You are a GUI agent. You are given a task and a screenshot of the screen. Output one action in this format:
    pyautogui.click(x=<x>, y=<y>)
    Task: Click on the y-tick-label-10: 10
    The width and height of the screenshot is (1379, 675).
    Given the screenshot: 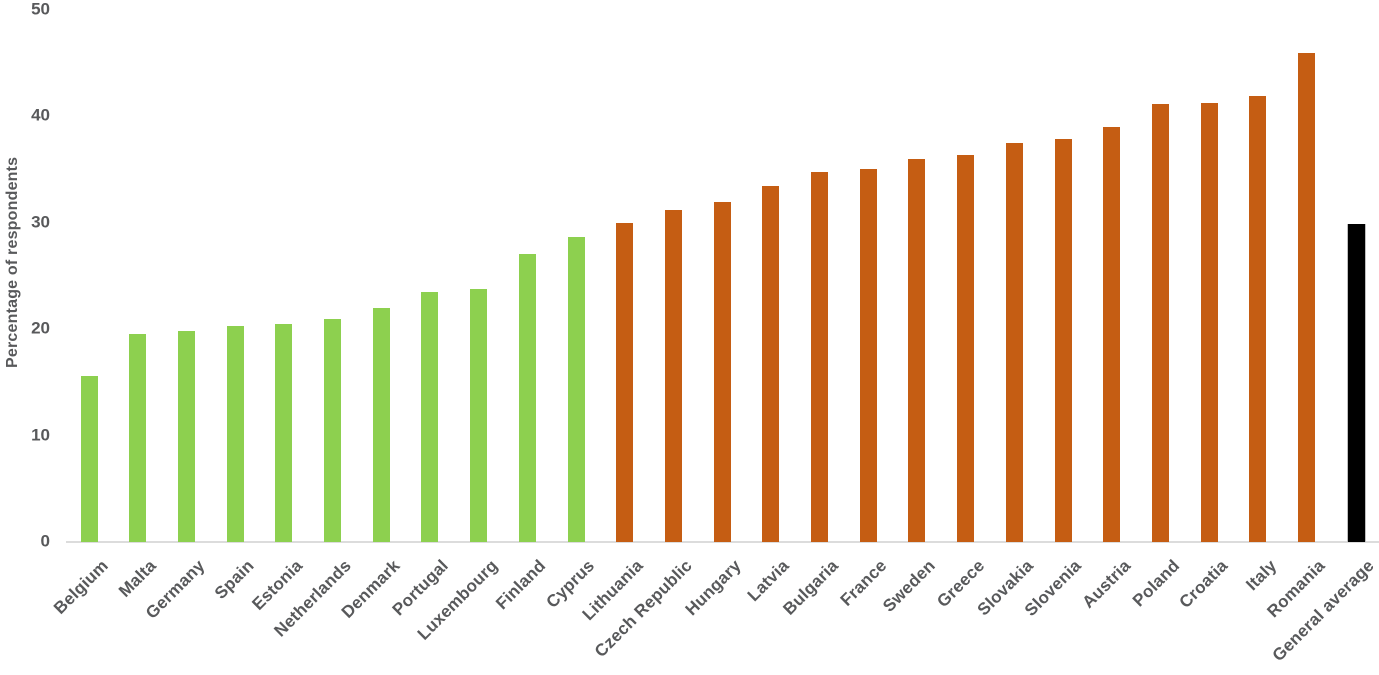 What is the action you would take?
    pyautogui.click(x=40, y=435)
    